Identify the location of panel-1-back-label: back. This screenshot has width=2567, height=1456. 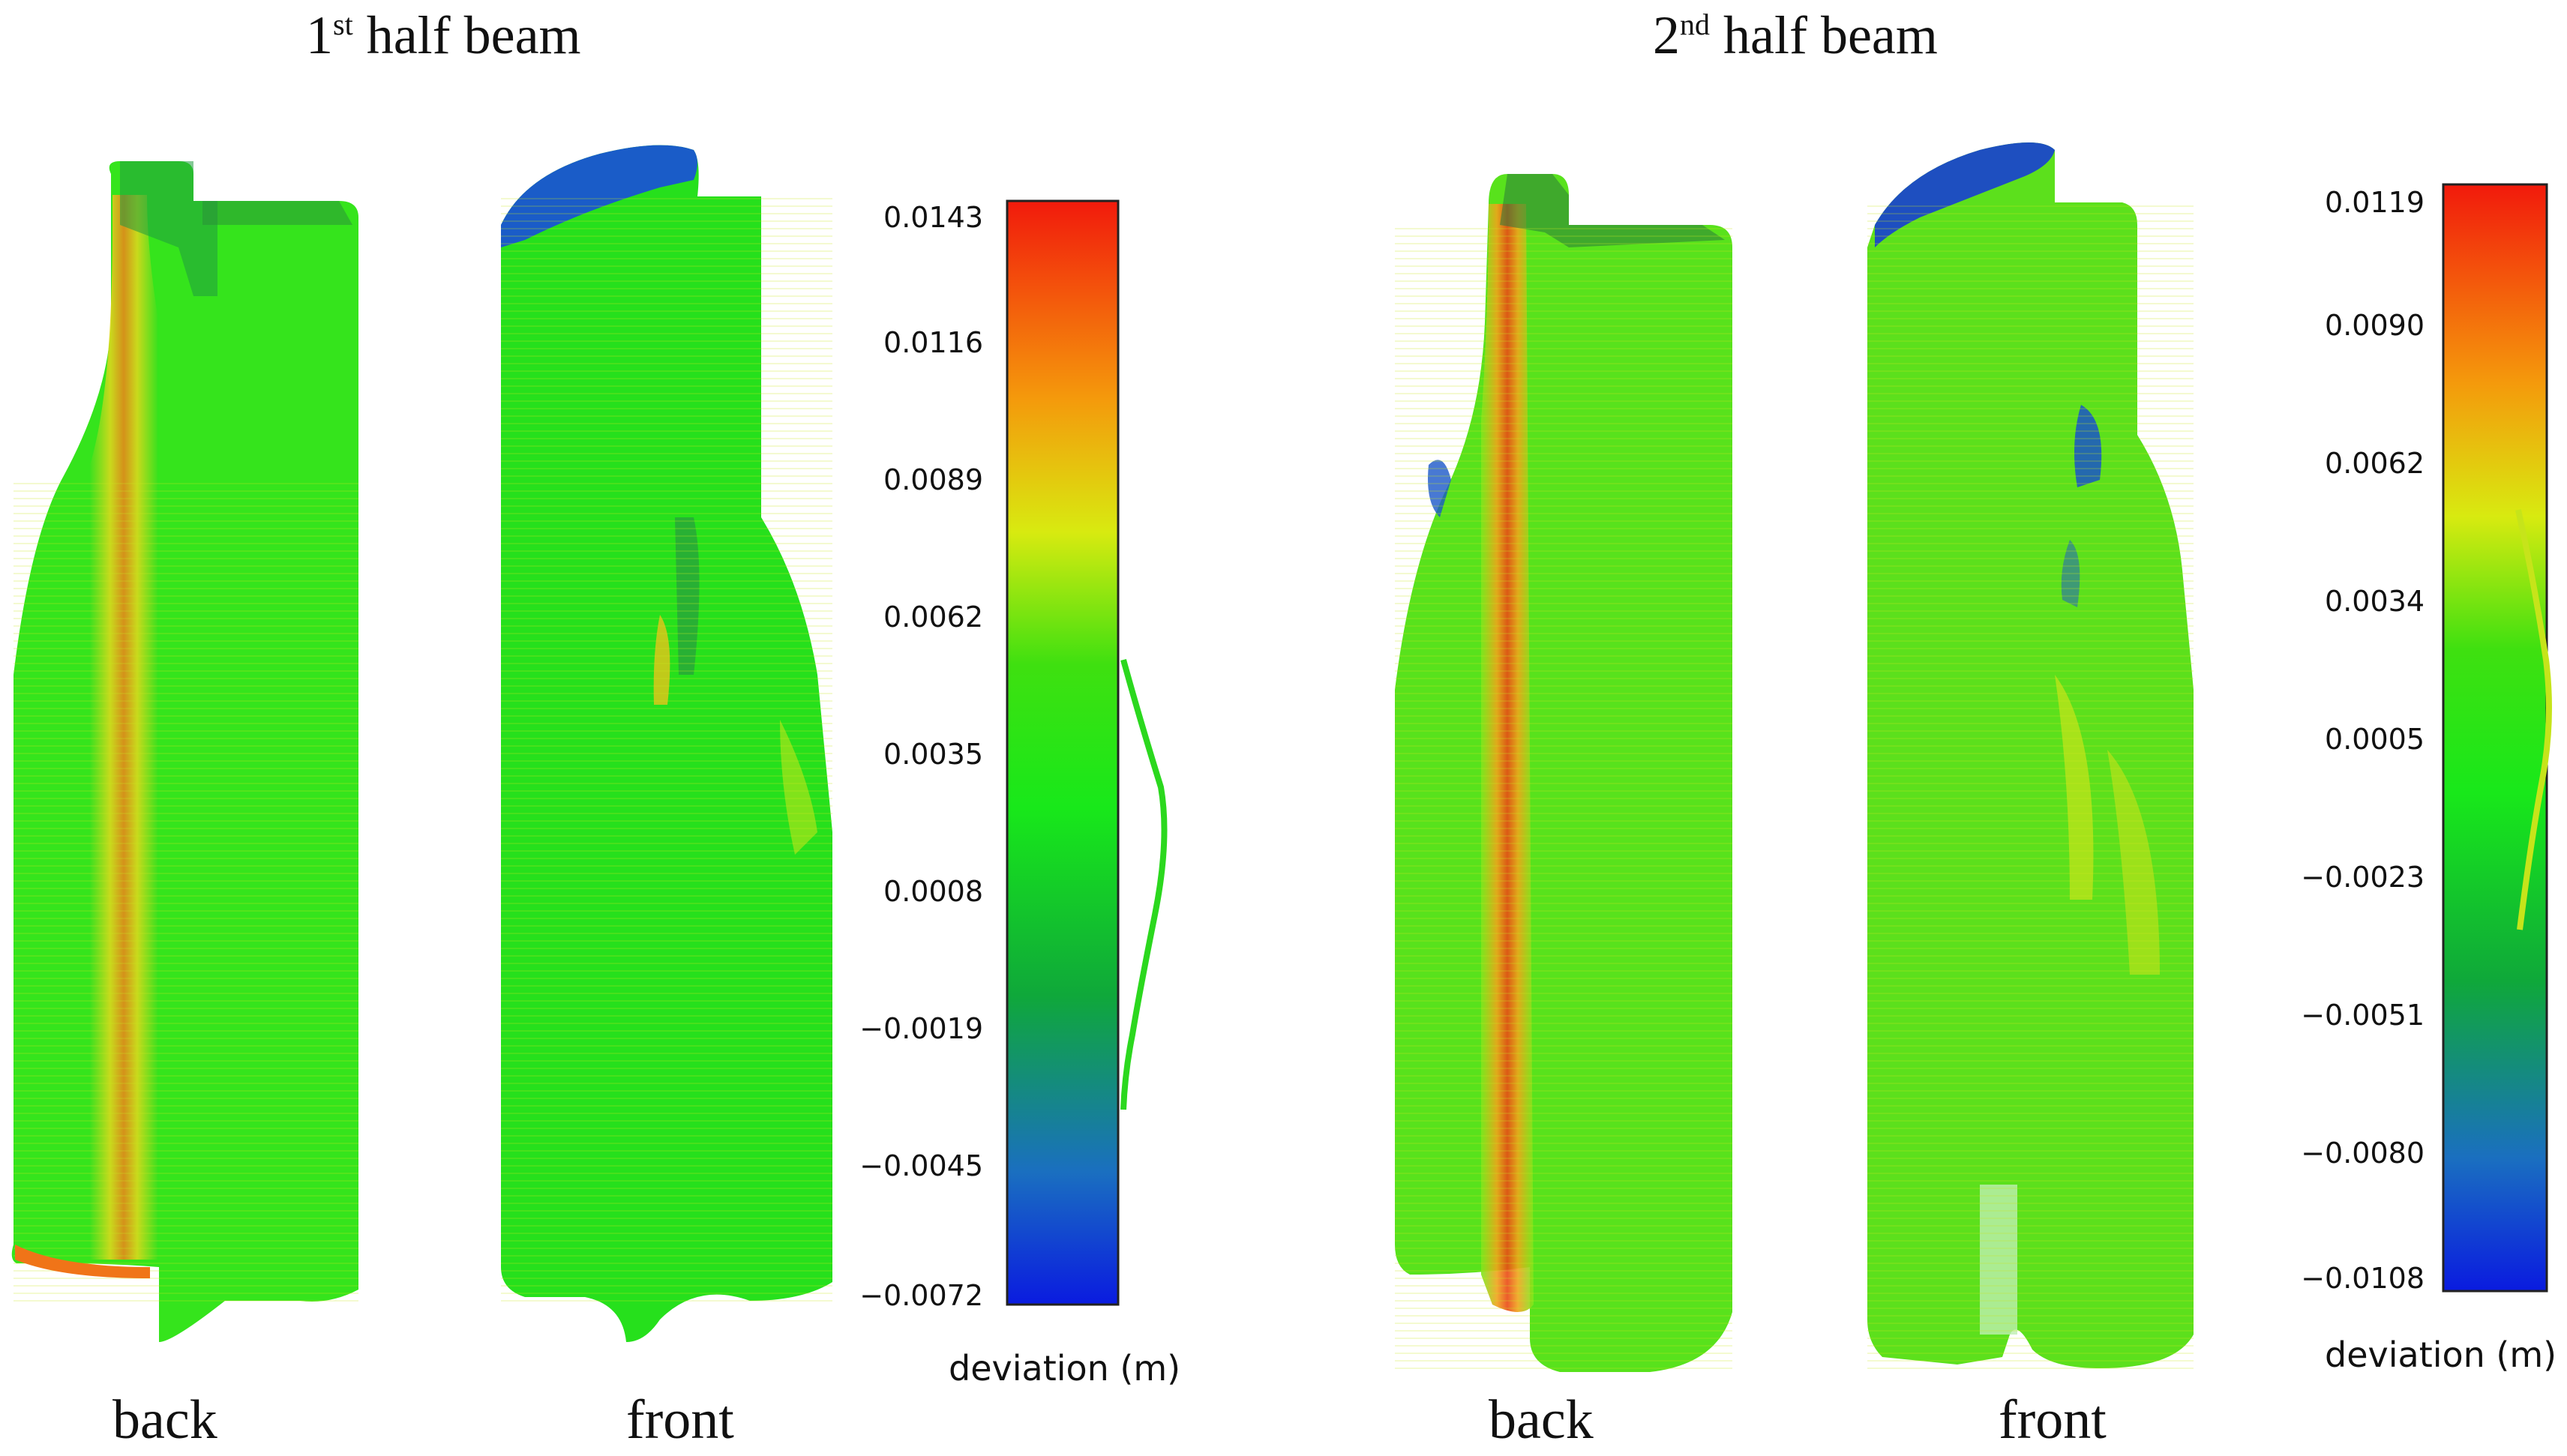
(164, 1420).